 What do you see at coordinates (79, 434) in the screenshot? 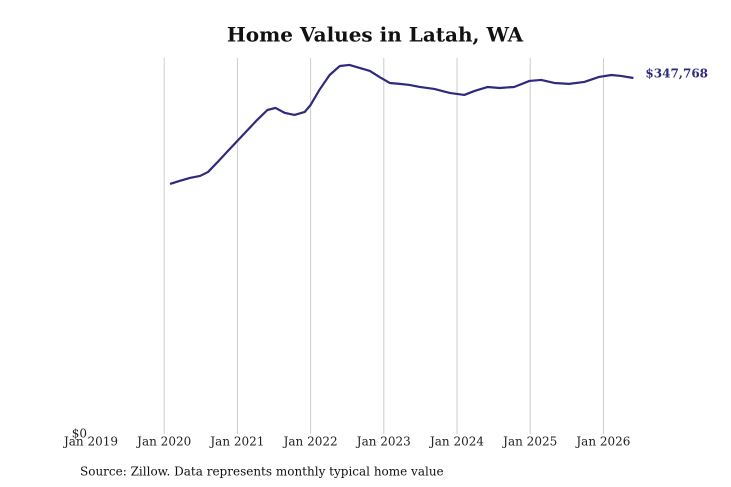
I see `y-tick-label: $0` at bounding box center [79, 434].